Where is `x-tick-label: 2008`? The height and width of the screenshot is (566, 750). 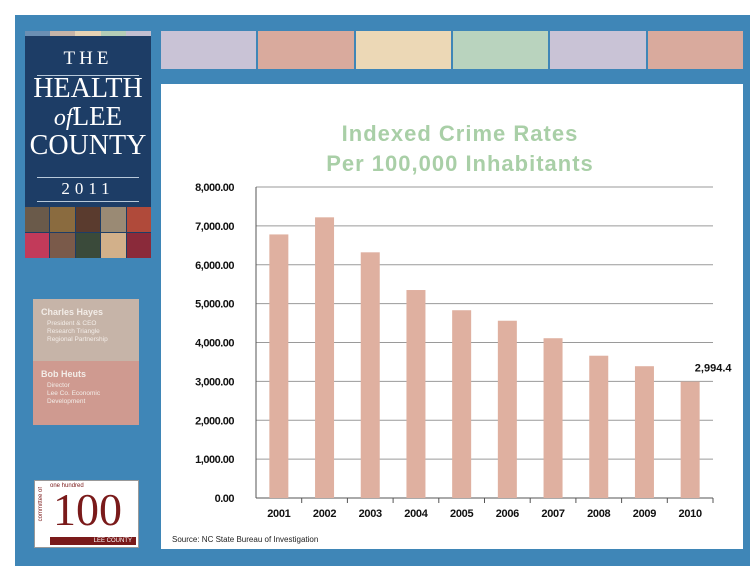
x-tick-label: 2008 is located at coordinates (598, 514).